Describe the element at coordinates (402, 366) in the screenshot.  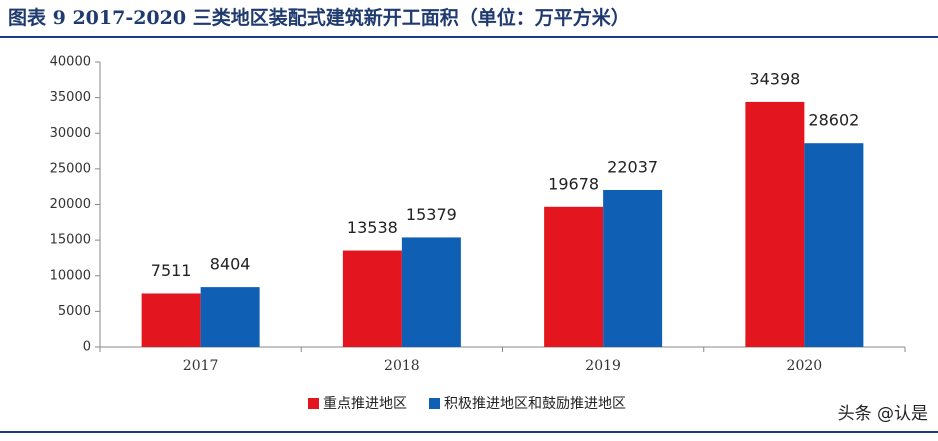
I see `x-tick-label: 2018` at that location.